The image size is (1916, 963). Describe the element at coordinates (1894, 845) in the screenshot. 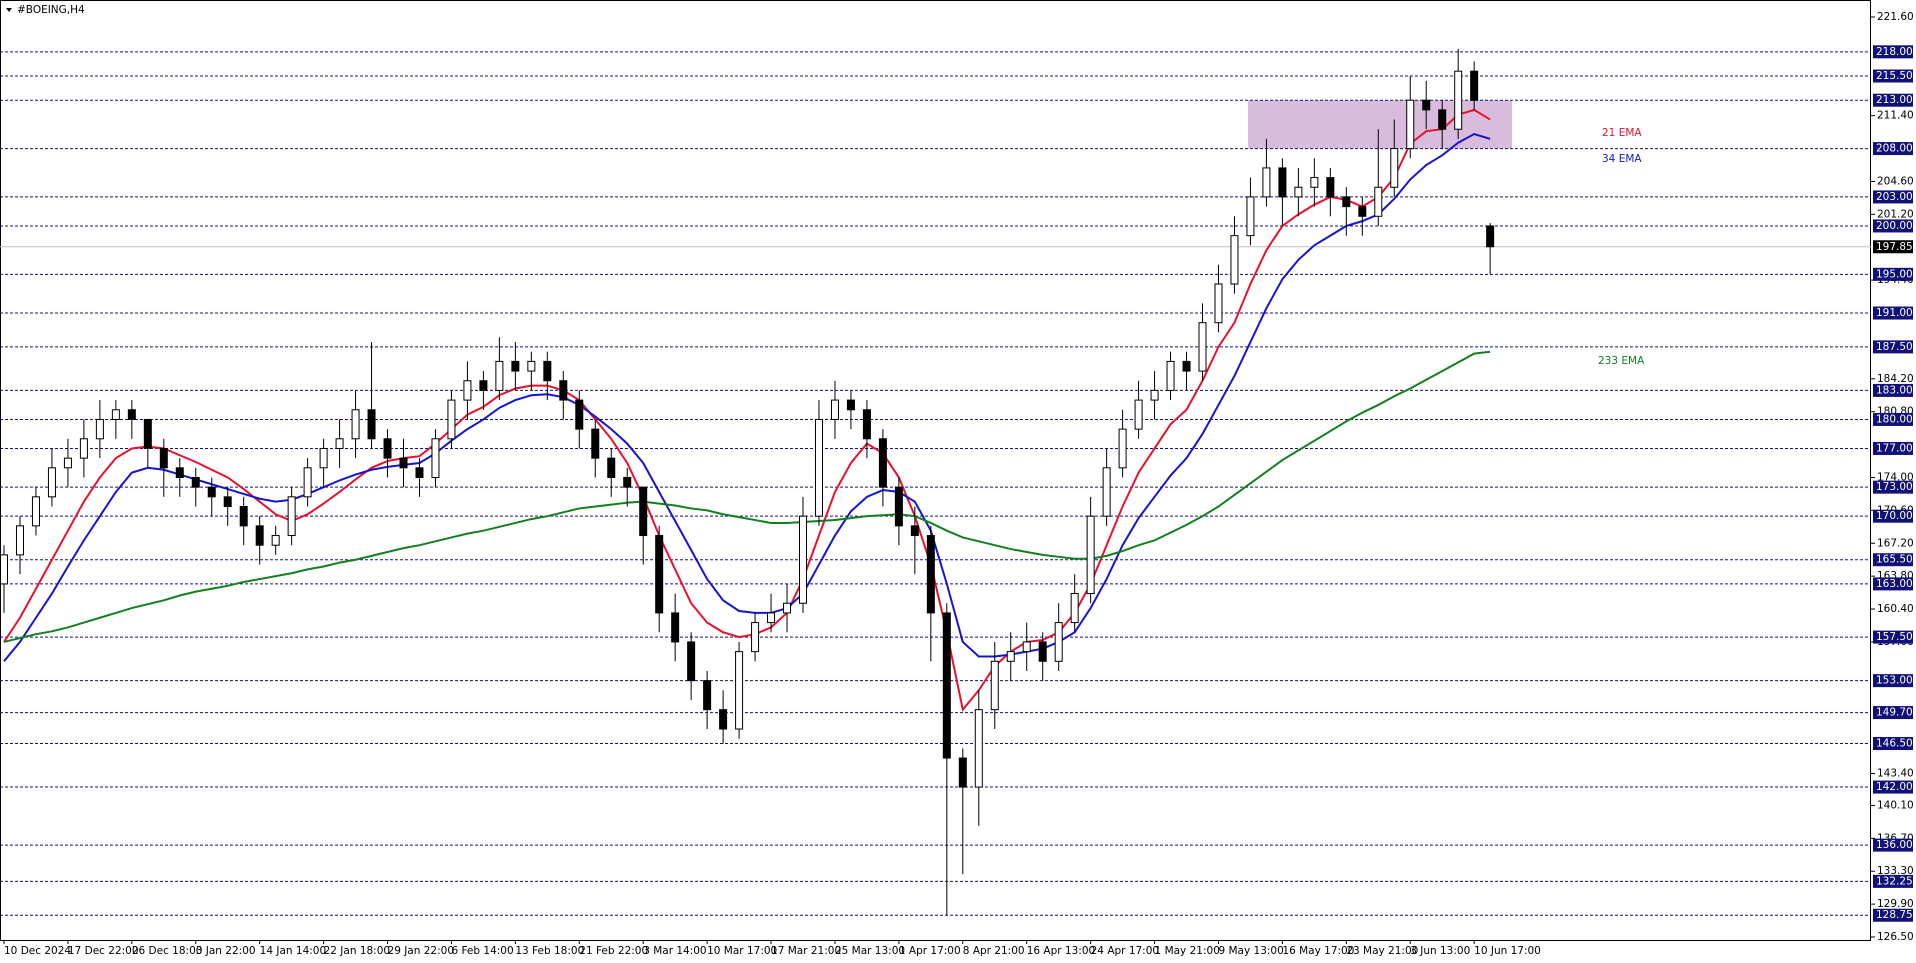

I see `level-label: 136.00` at that location.